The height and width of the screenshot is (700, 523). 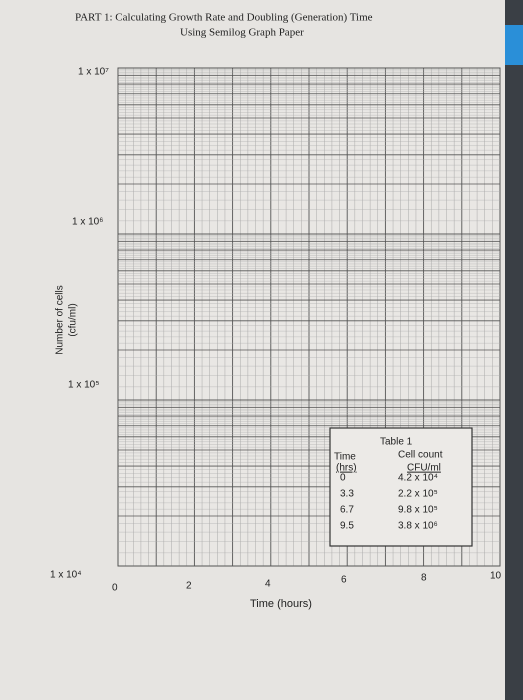 What do you see at coordinates (87, 222) in the screenshot?
I see `y-label: 1 x 10⁶` at bounding box center [87, 222].